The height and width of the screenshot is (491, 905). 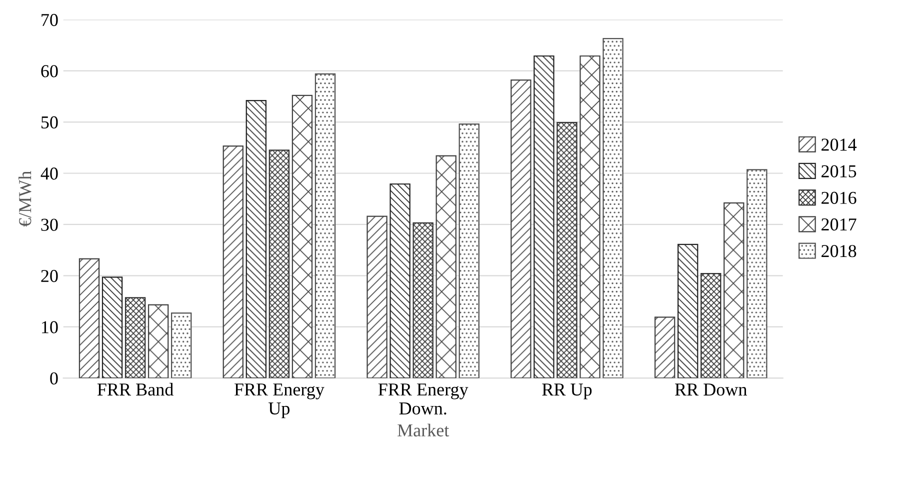 I want to click on legend-label: 2015, so click(x=839, y=171).